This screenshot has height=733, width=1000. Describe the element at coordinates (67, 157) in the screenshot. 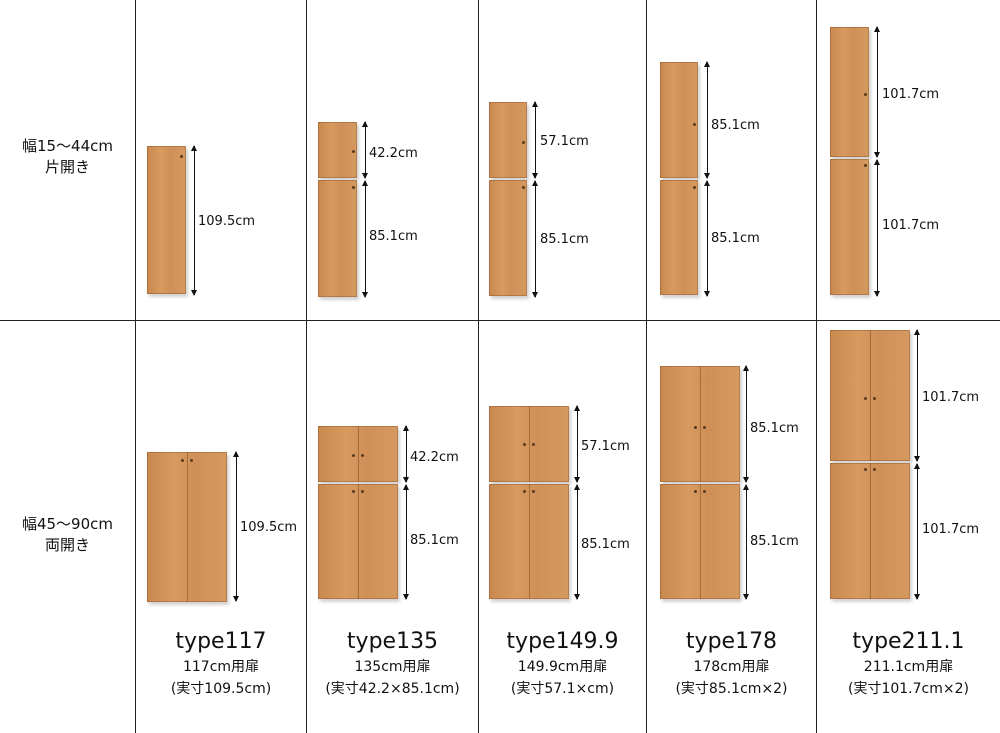

I see `row-label-single: 幅15～44cm 片開き` at that location.